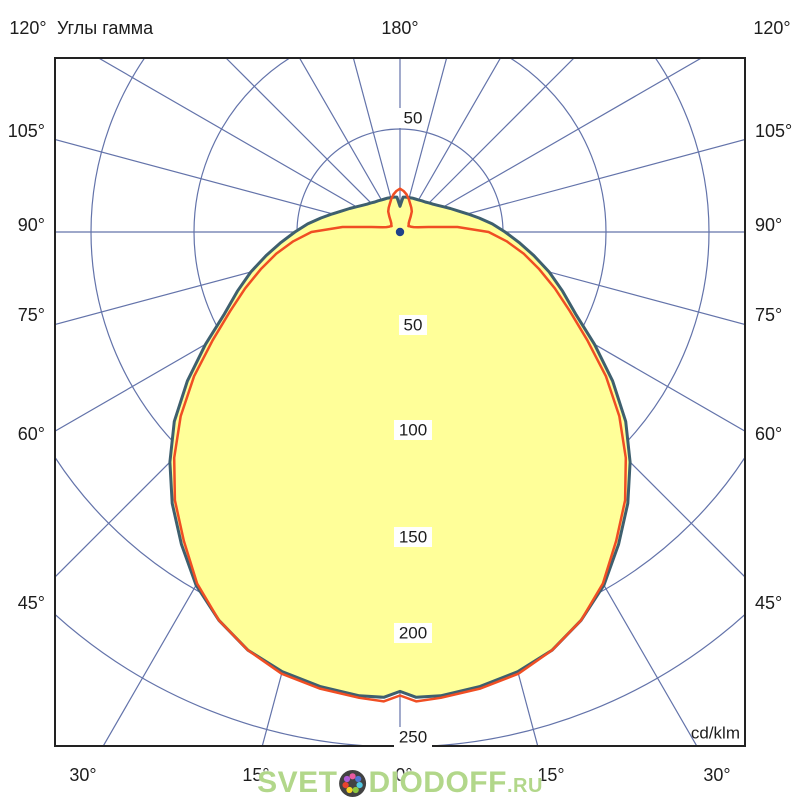  What do you see at coordinates (31, 434) in the screenshot?
I see `gamma-angle-label-left: 60°` at bounding box center [31, 434].